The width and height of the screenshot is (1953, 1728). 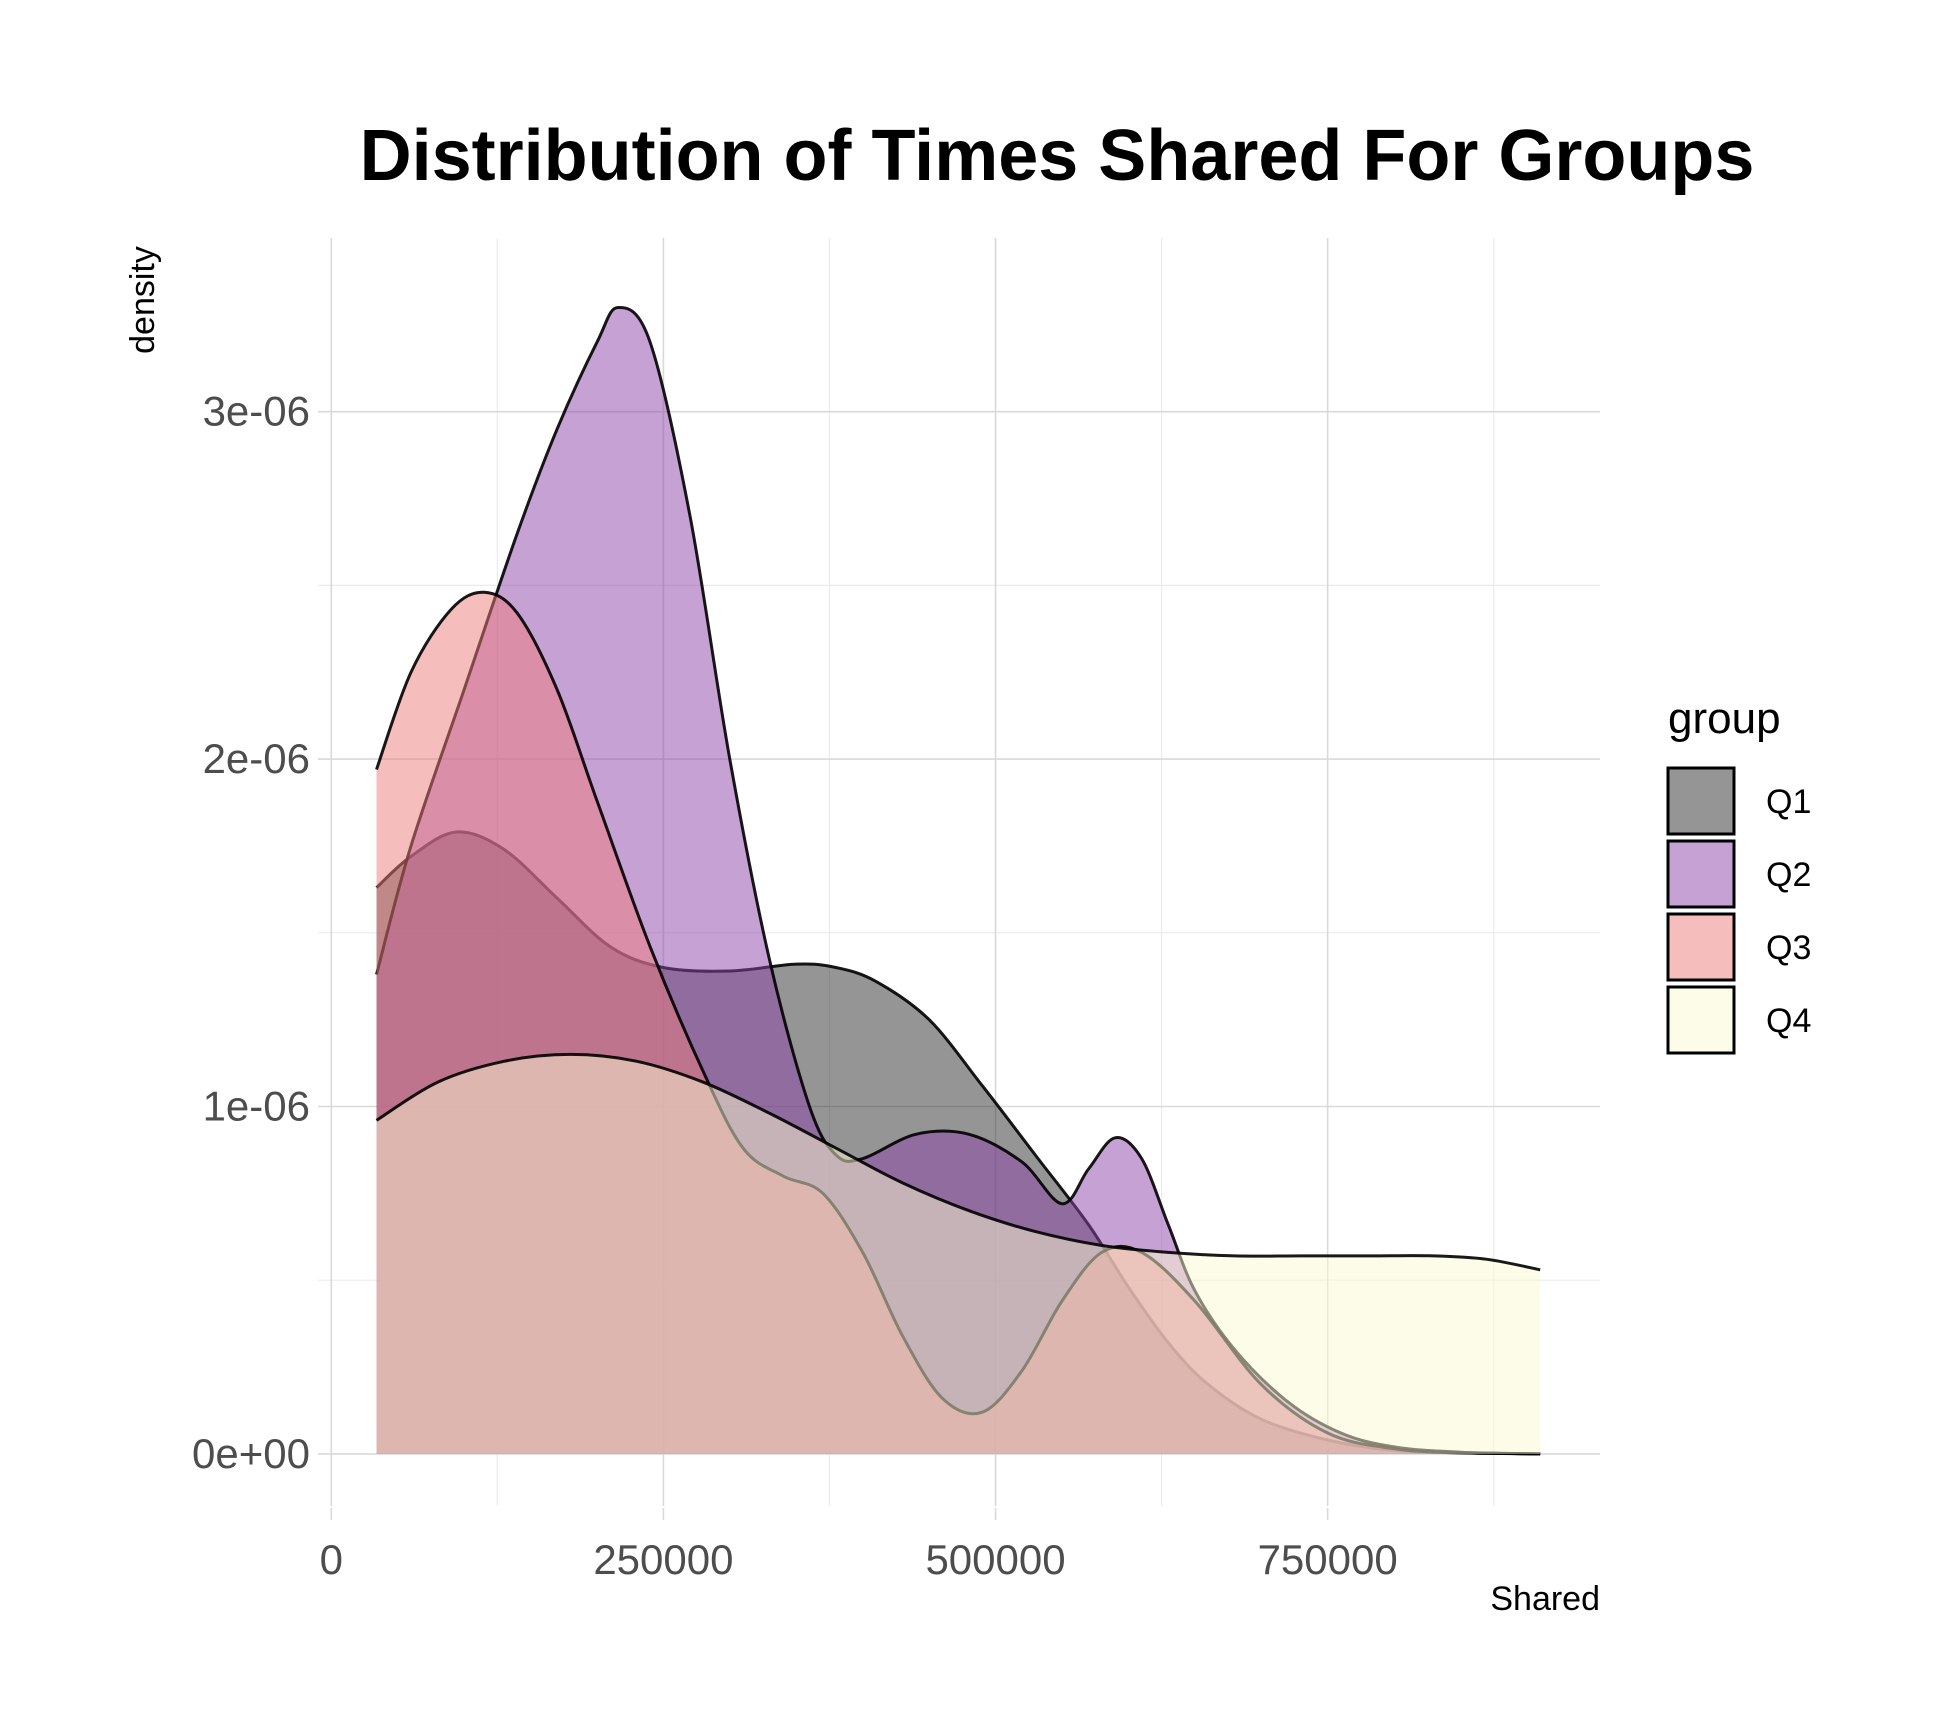 What do you see at coordinates (1701, 1020) in the screenshot?
I see `legend-key-q4` at bounding box center [1701, 1020].